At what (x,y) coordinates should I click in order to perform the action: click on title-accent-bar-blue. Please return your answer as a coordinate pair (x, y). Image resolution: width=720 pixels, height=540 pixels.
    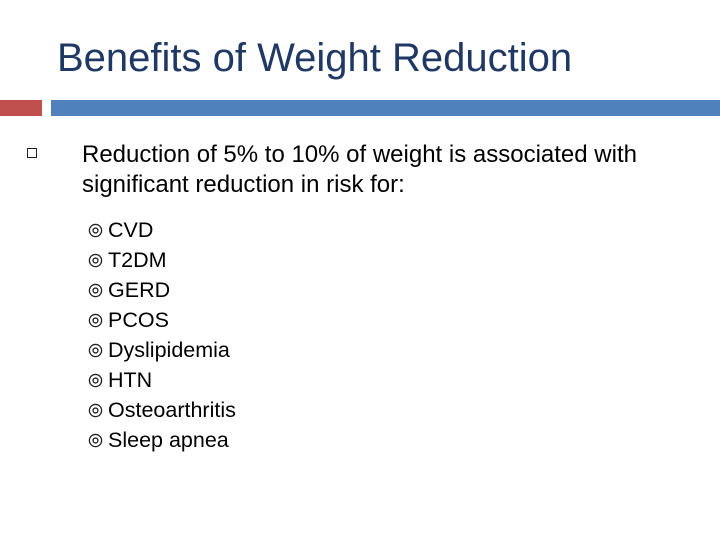
    Looking at the image, I should click on (385, 108).